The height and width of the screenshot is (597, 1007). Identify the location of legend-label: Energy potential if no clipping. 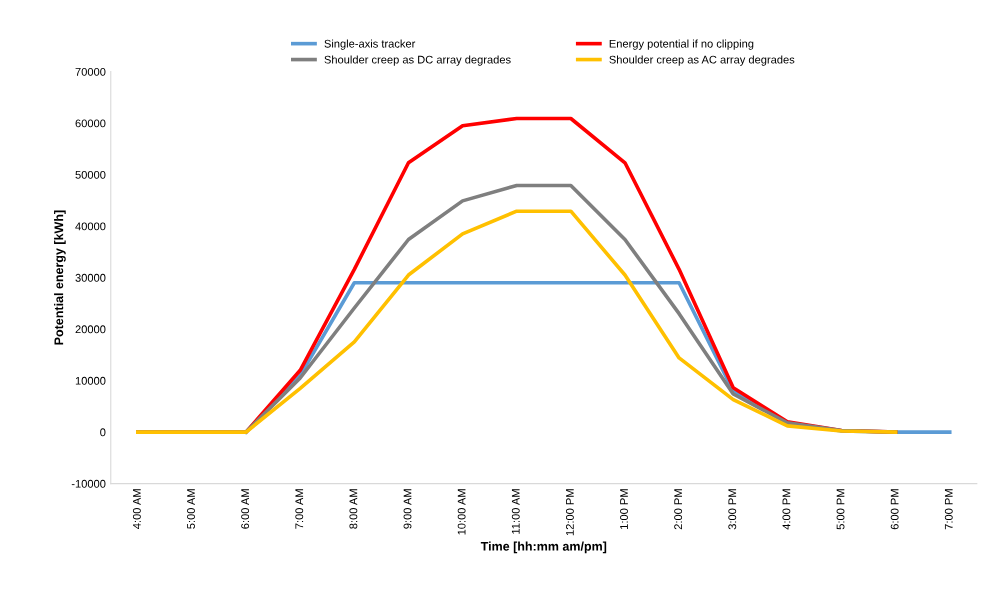
(681, 44).